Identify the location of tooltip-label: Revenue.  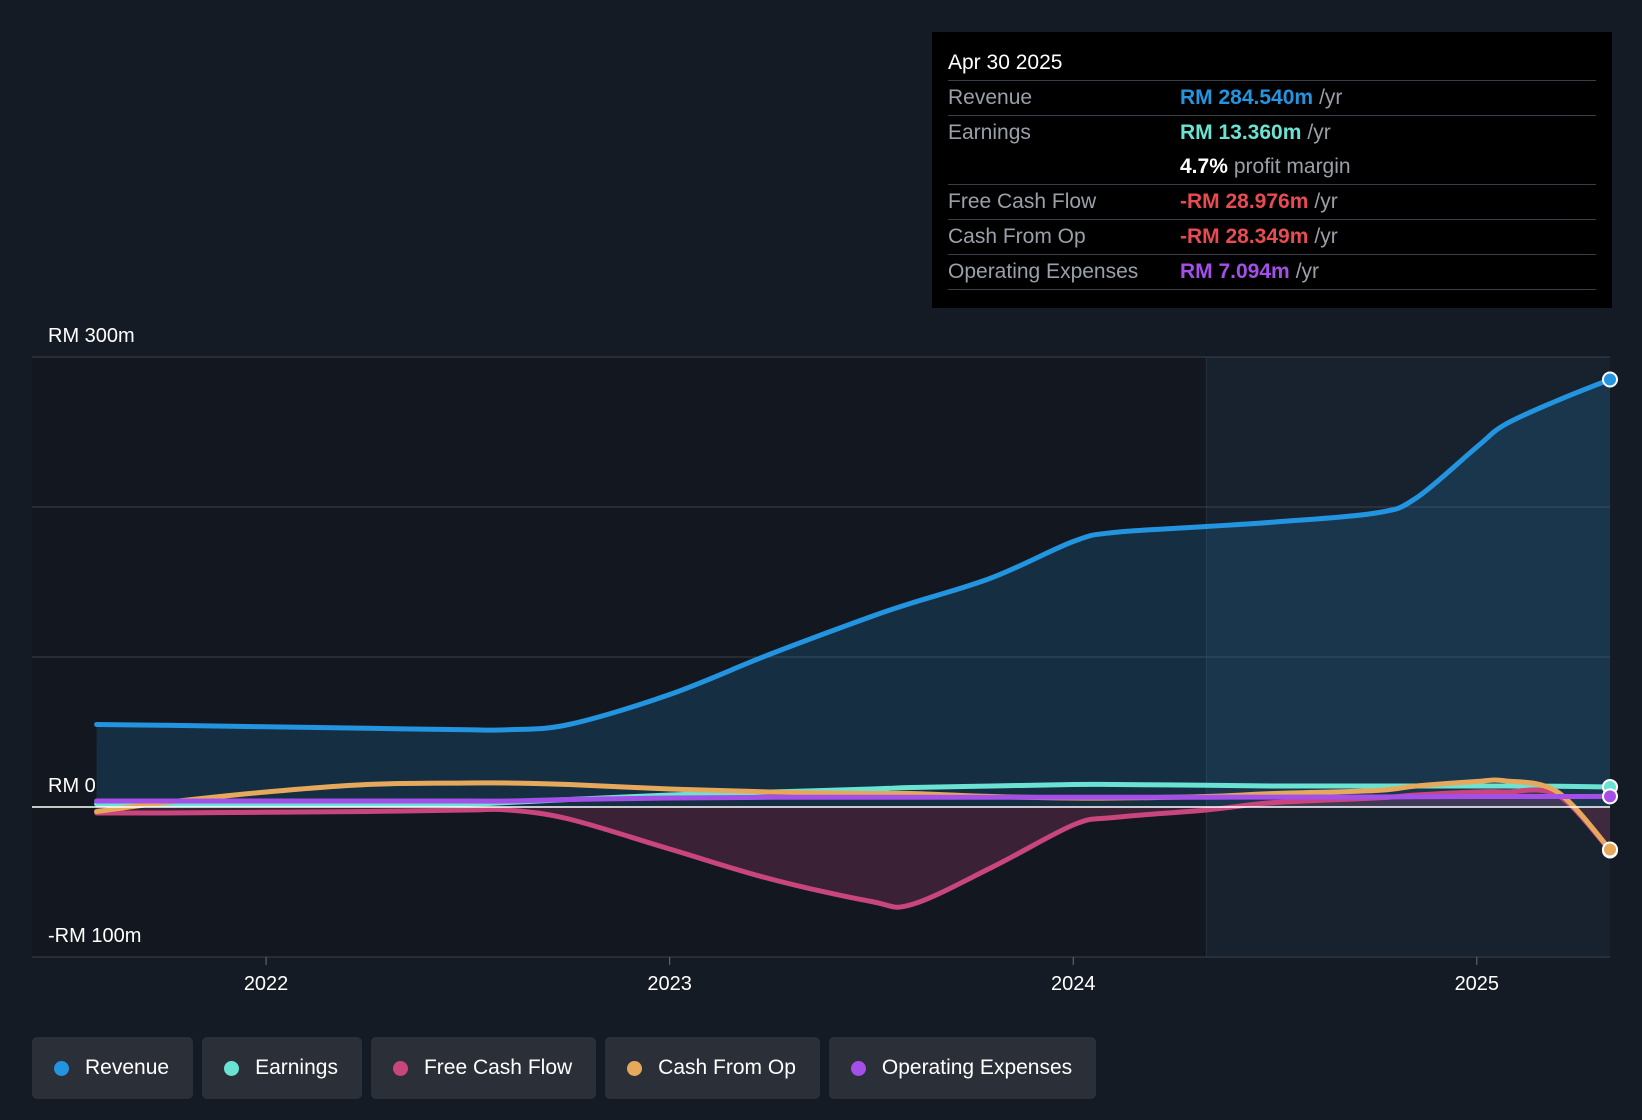
(990, 97).